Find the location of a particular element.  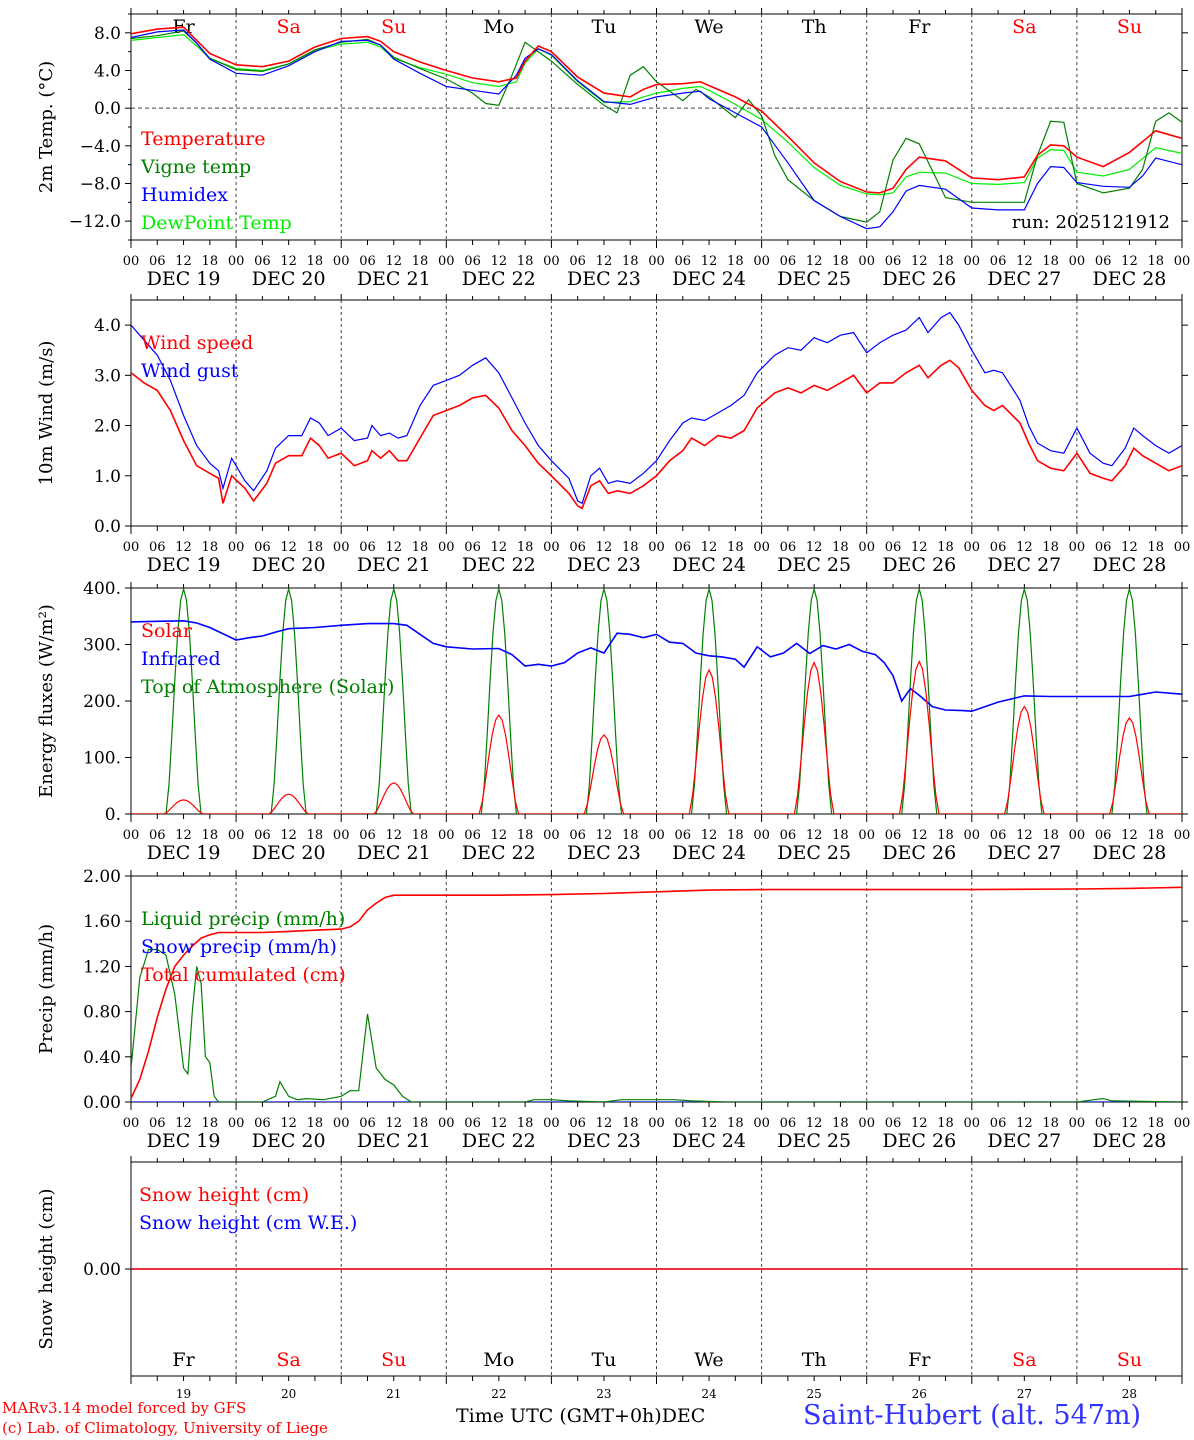

series-line-liquid-precip-mm-h- is located at coordinates (656, 1025).